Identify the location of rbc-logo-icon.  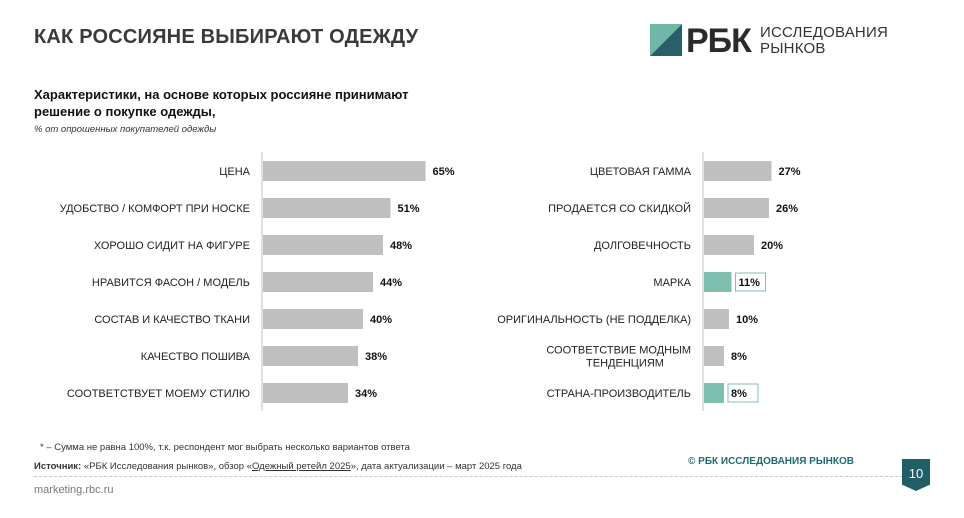
(666, 40).